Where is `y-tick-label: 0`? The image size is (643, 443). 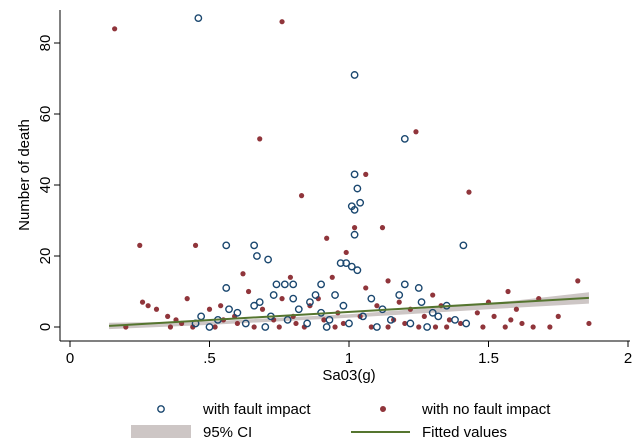
y-tick-label: 0 is located at coordinates (45, 327).